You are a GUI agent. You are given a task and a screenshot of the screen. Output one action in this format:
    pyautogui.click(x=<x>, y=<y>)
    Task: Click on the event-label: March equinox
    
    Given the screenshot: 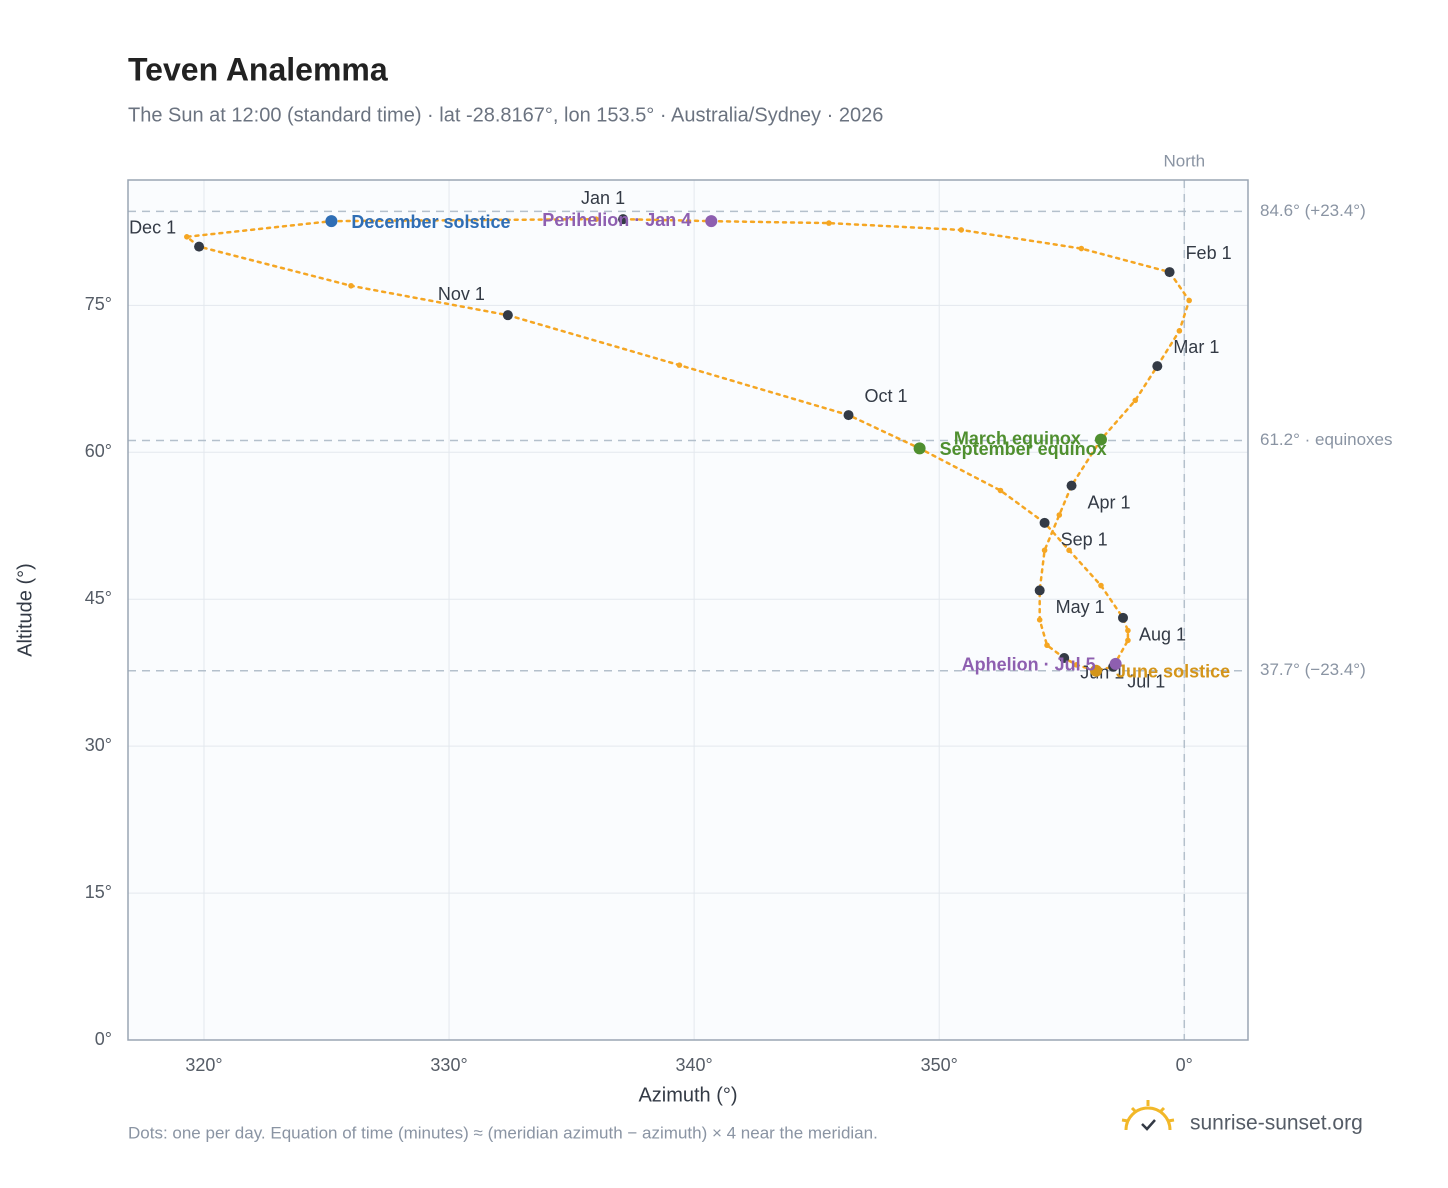 What is the action you would take?
    pyautogui.click(x=1017, y=438)
    